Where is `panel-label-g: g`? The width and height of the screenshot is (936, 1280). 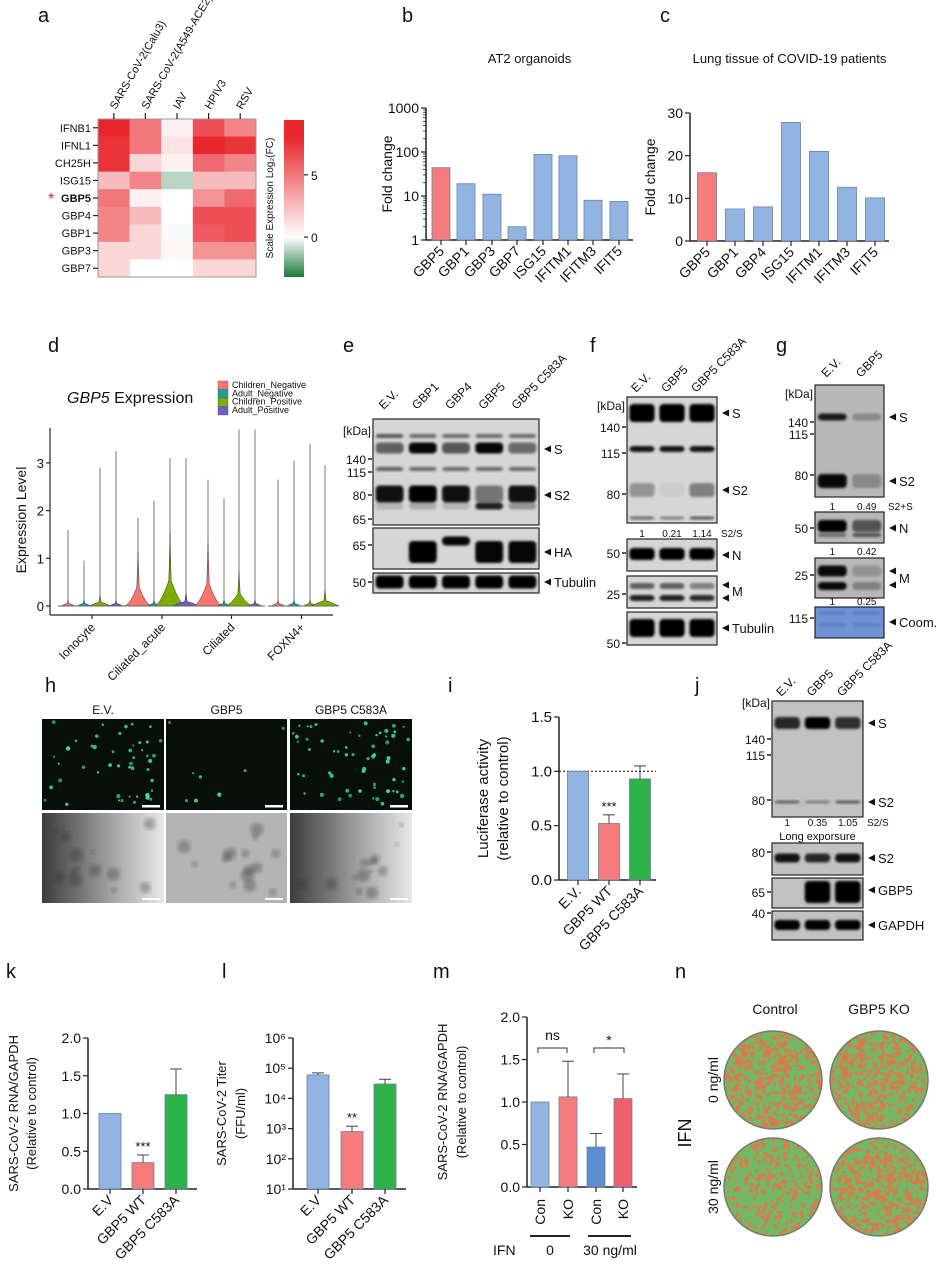
panel-label-g: g is located at coordinates (781, 346).